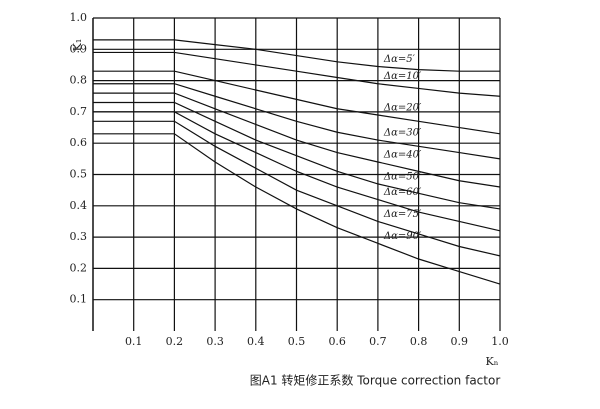 This screenshot has width=600, height=409. What do you see at coordinates (402, 192) in the screenshot?
I see `series-label: Δα=60′` at bounding box center [402, 192].